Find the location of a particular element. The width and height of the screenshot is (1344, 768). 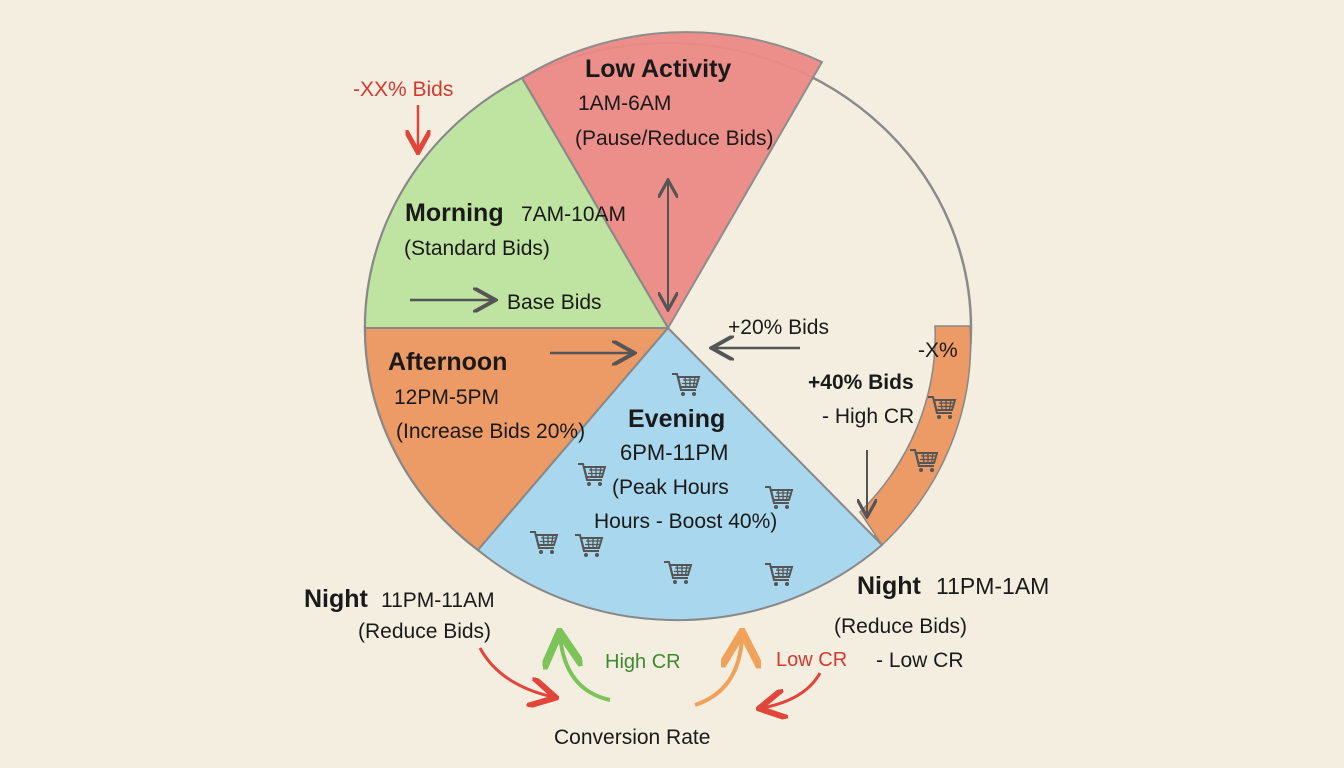

high-cr-label: High CR is located at coordinates (643, 662).